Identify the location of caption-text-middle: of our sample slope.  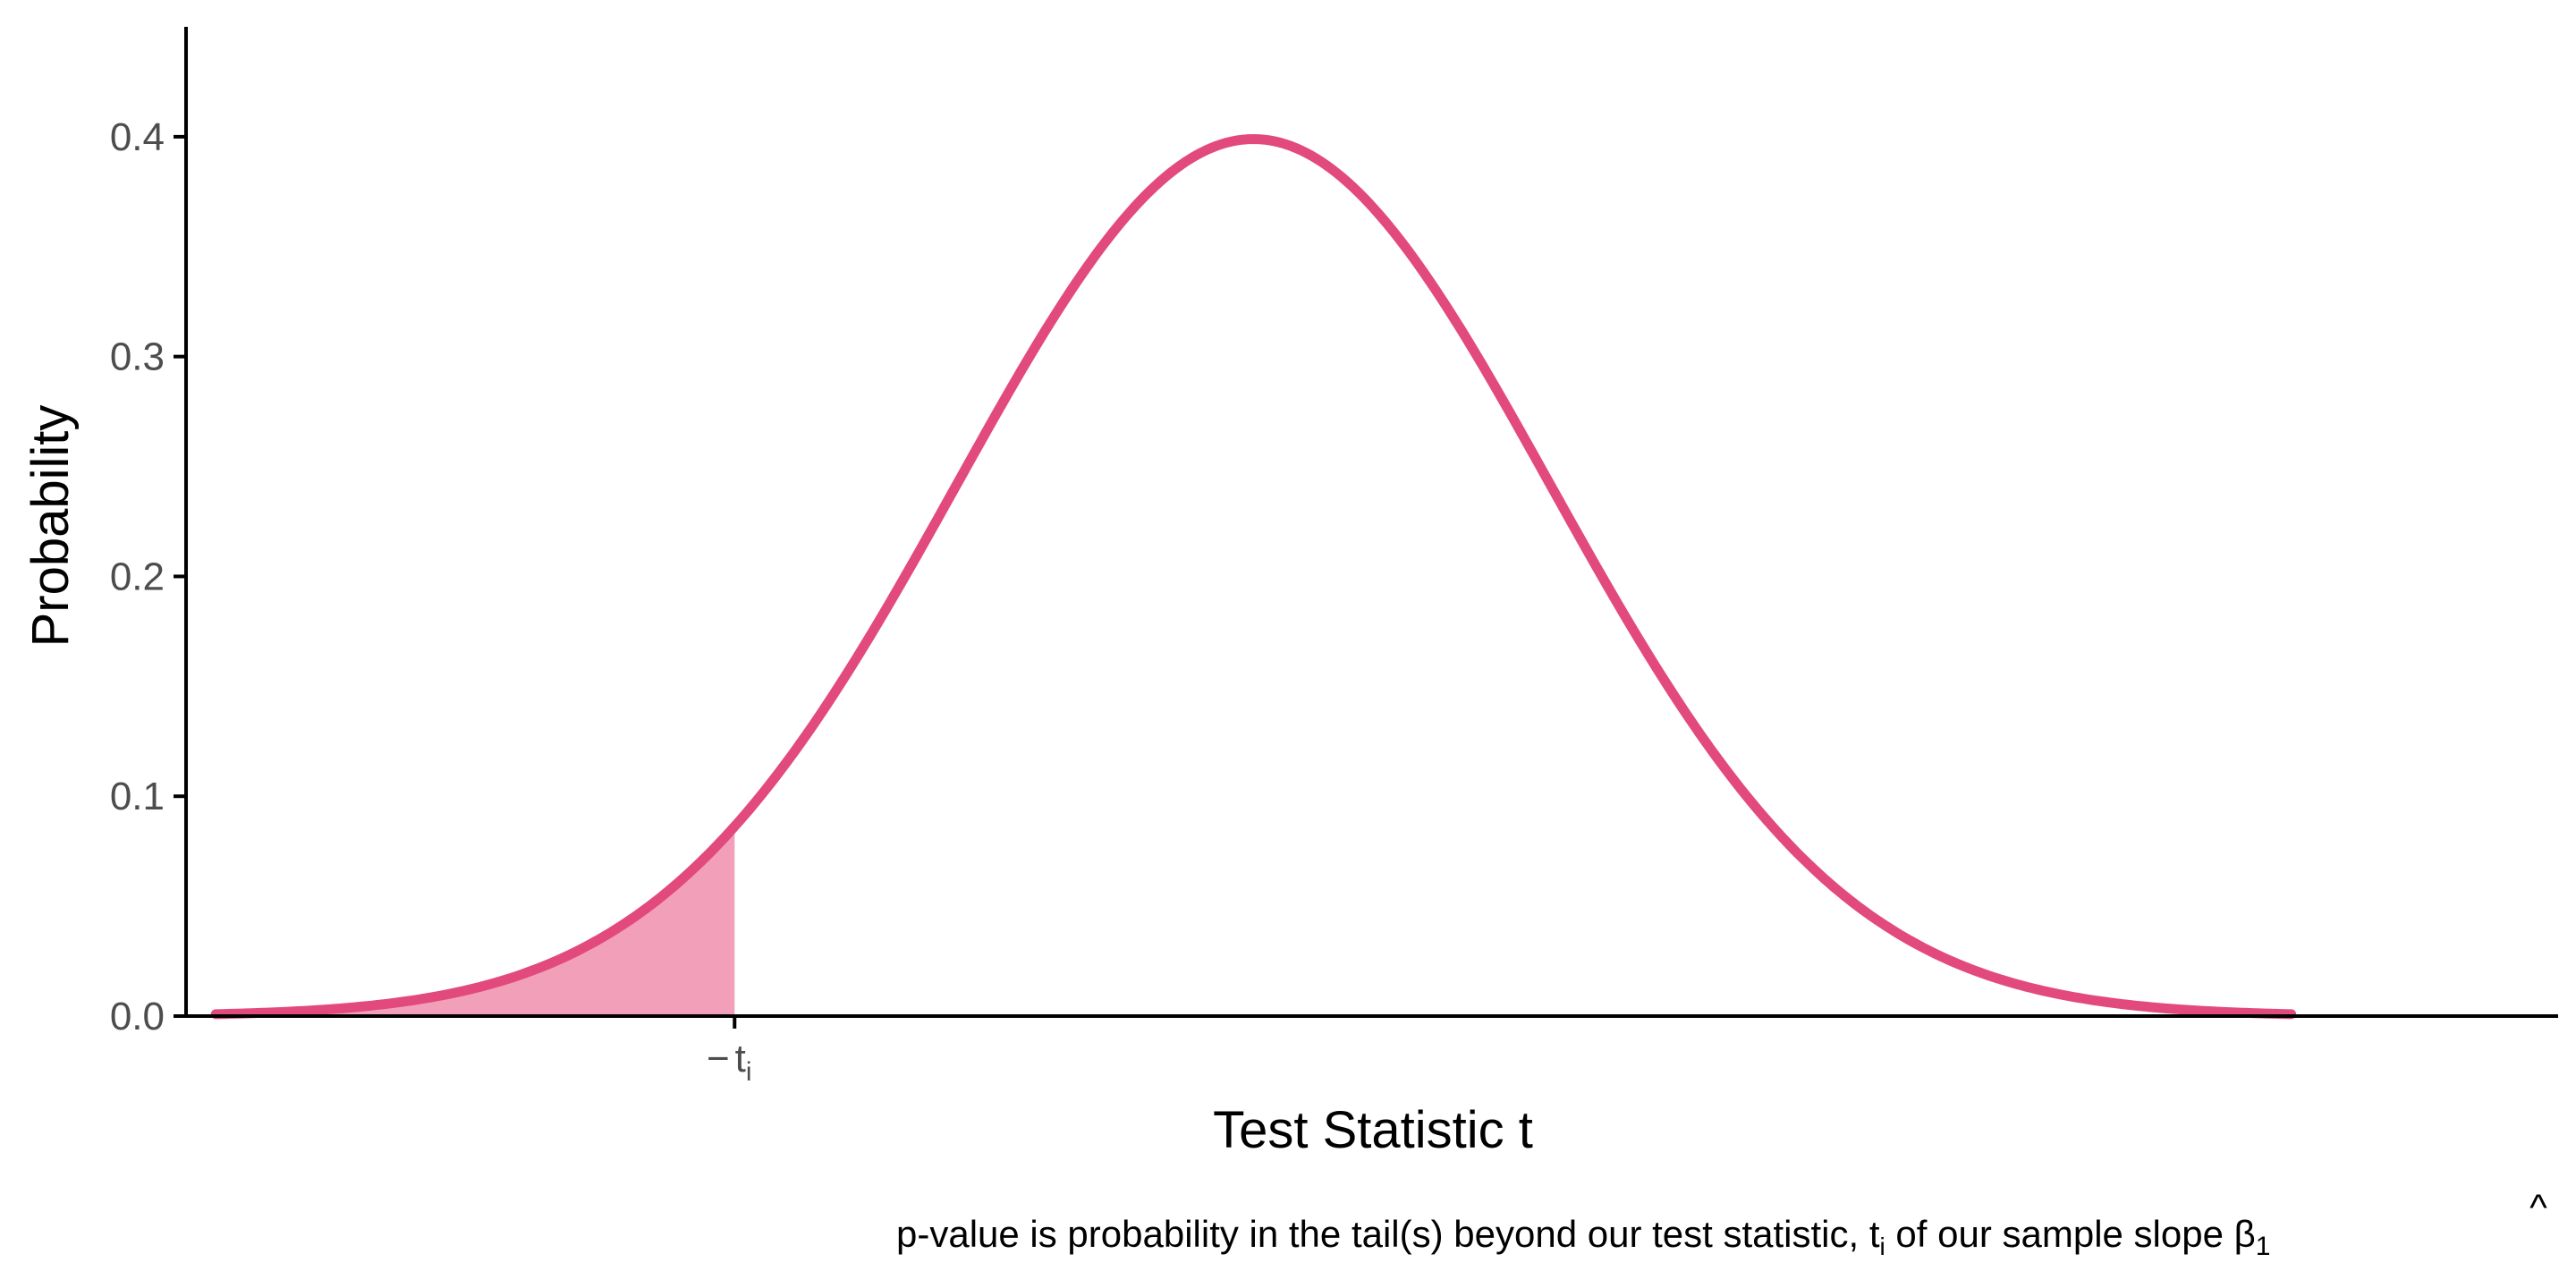
(2059, 1234).